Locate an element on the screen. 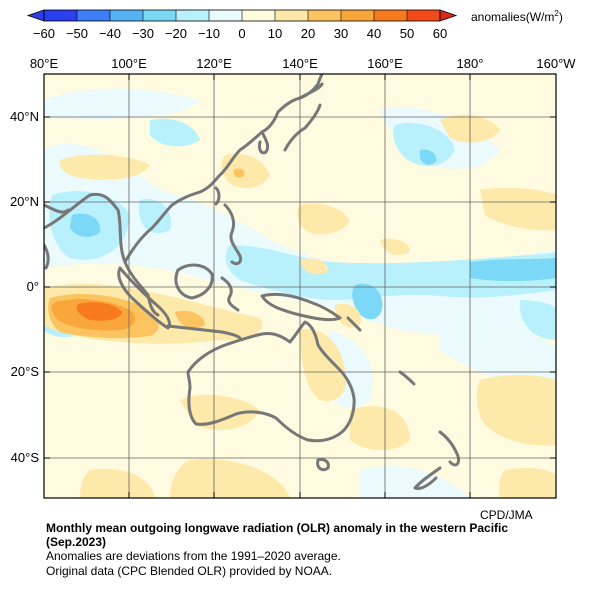 Image resolution: width=600 pixels, height=600 pixels. lat-label-20n: 20°N is located at coordinates (24, 201).